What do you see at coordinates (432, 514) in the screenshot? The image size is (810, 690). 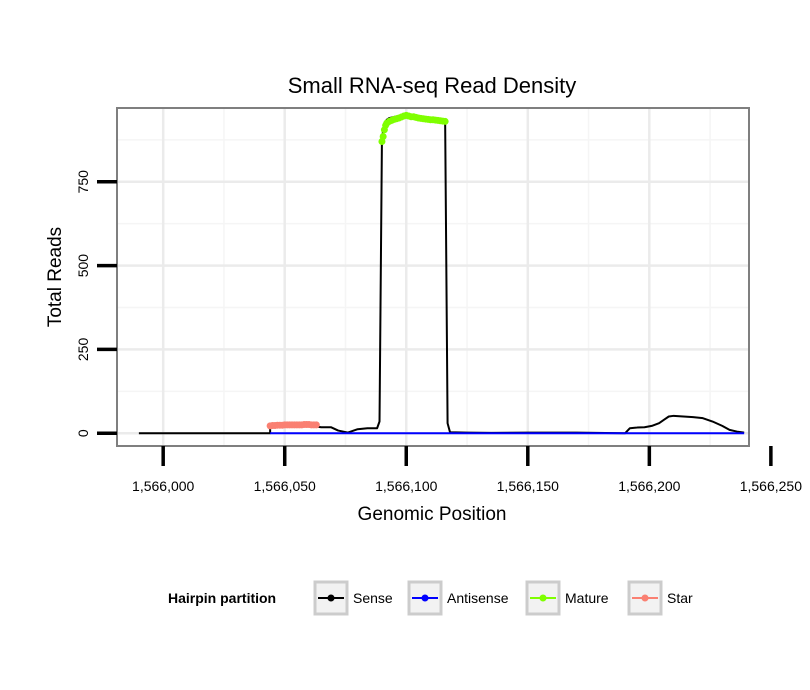 I see `x-axis-title: Genomic Position` at bounding box center [432, 514].